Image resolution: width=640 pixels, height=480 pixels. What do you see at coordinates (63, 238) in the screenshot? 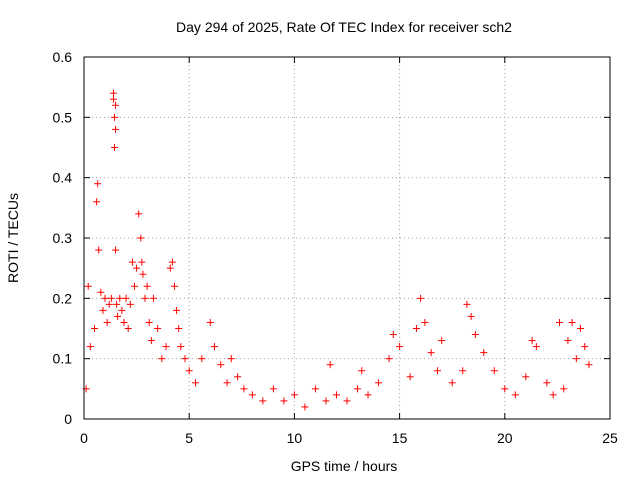
I see `y-tick-label: 0.3` at bounding box center [63, 238].